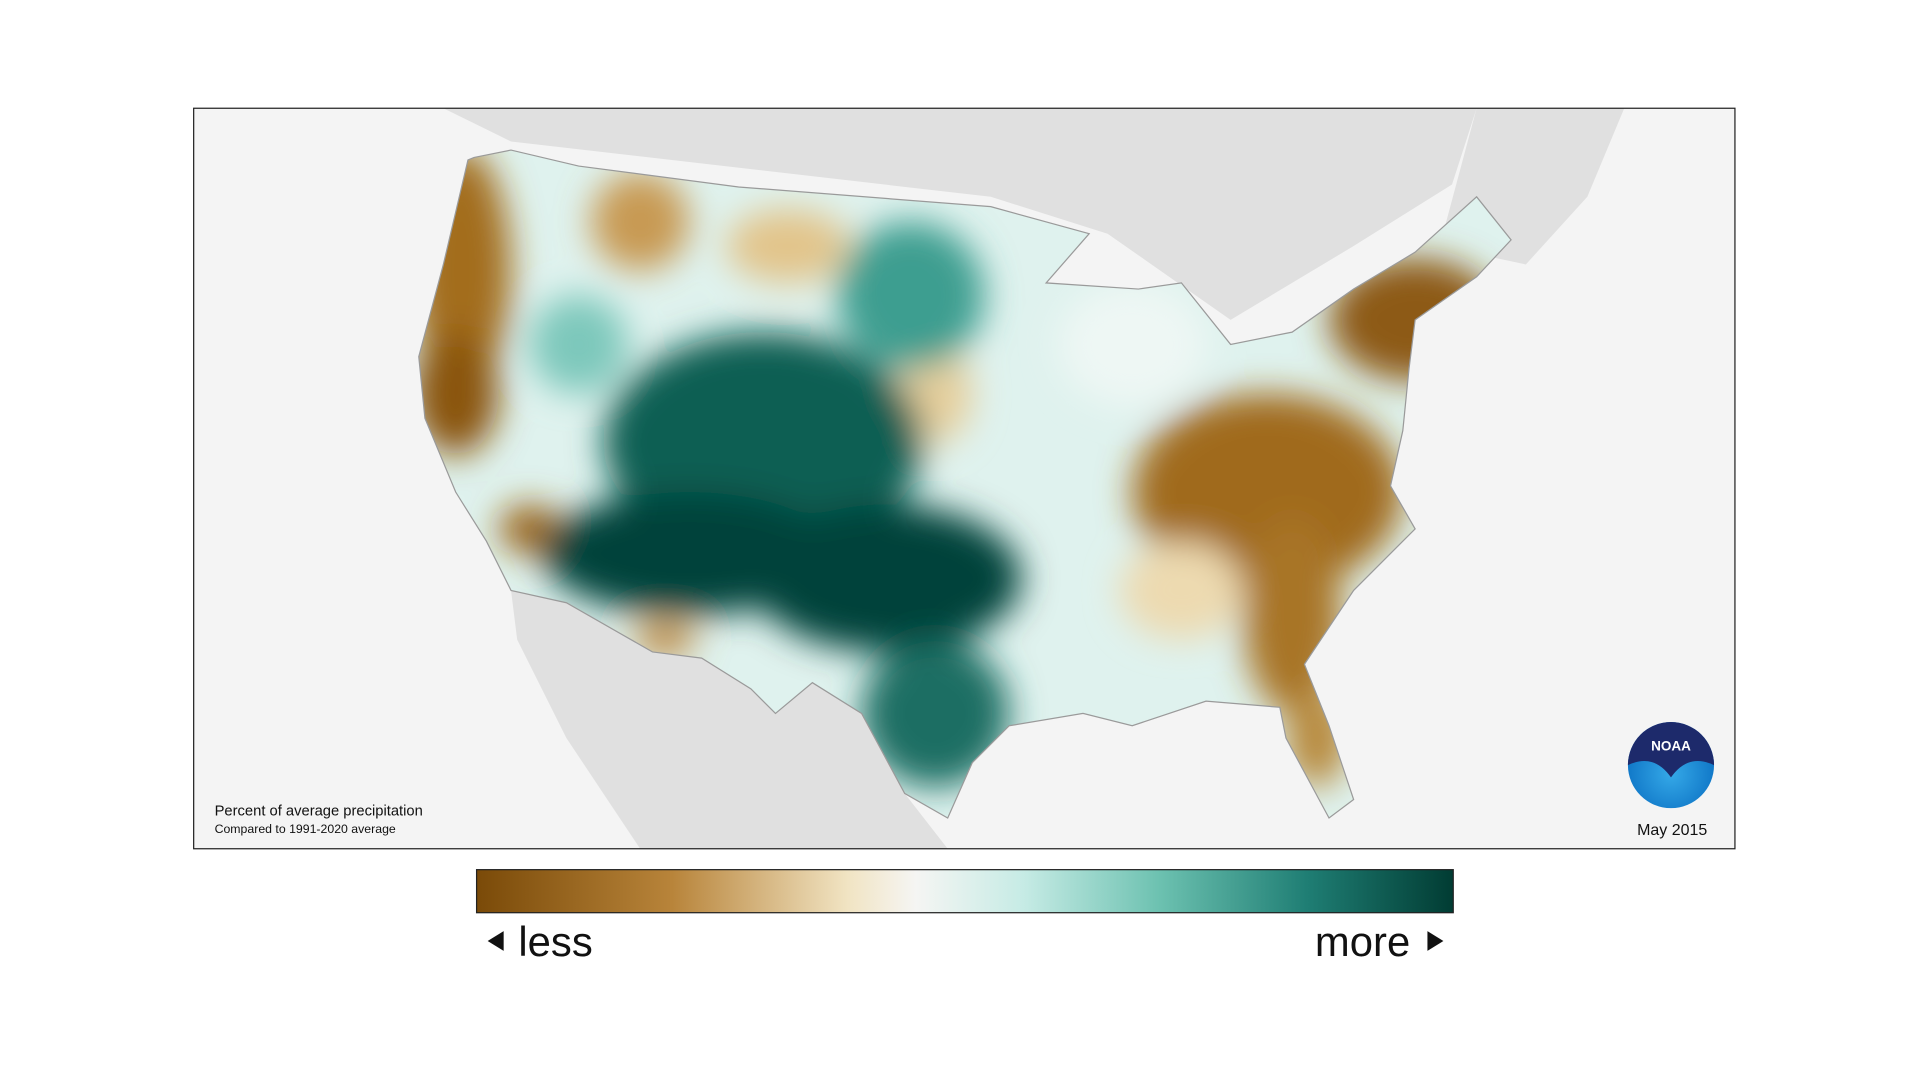  I want to click on map-subtitle: Compared to 1991-2020 average, so click(305, 829).